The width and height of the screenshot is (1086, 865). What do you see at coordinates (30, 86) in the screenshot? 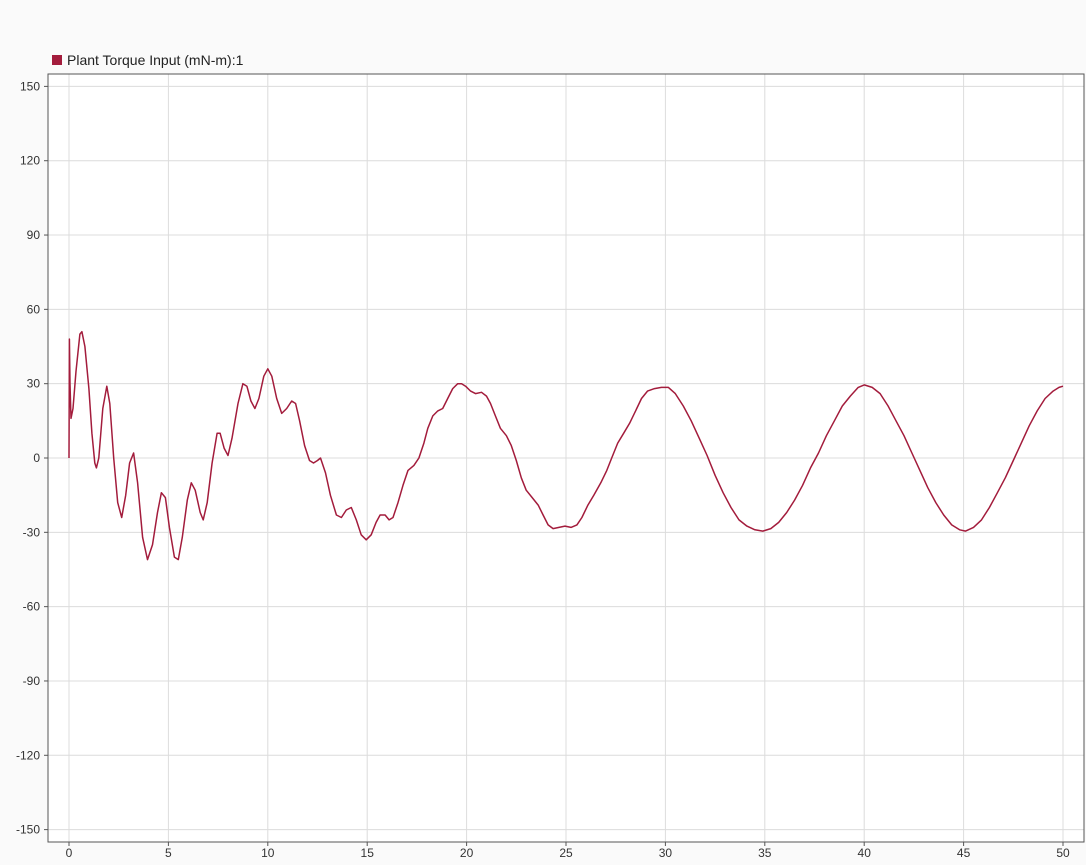
I see `y-tick-label: 150` at bounding box center [30, 86].